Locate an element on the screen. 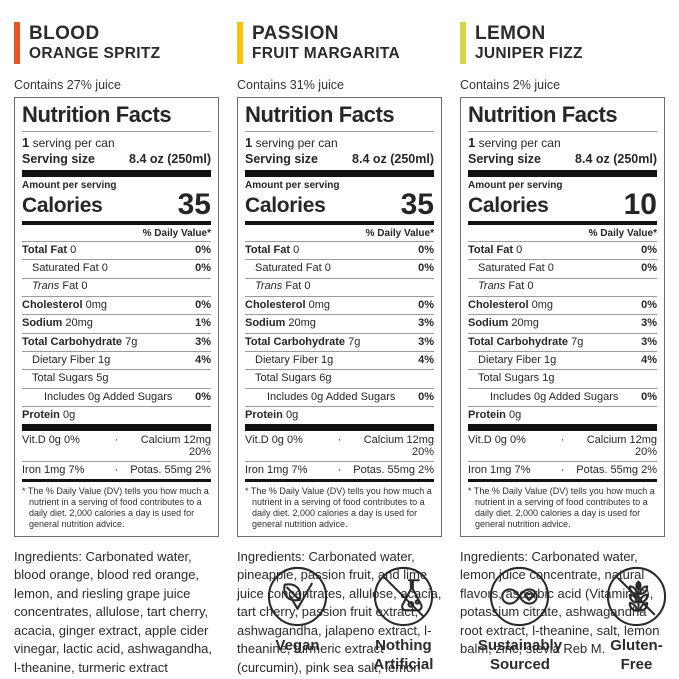 This screenshot has width=679, height=679. flavor-name-line2: ORANGE SPRITZ is located at coordinates (95, 54).